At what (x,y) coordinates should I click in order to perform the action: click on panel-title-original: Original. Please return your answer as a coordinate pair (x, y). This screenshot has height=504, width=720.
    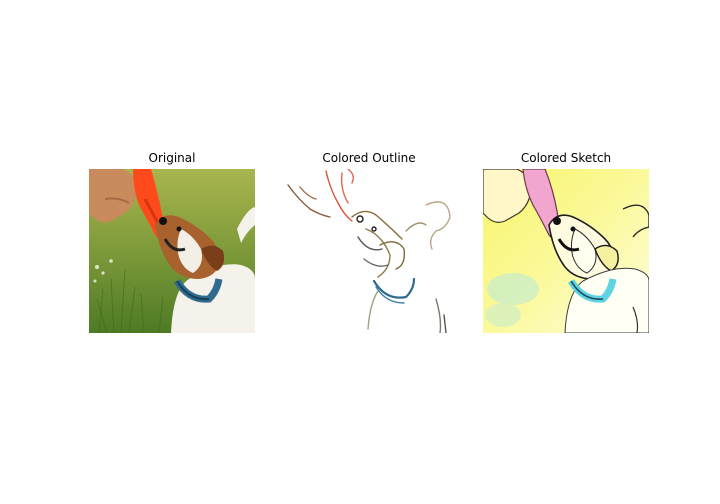
    Looking at the image, I should click on (172, 158).